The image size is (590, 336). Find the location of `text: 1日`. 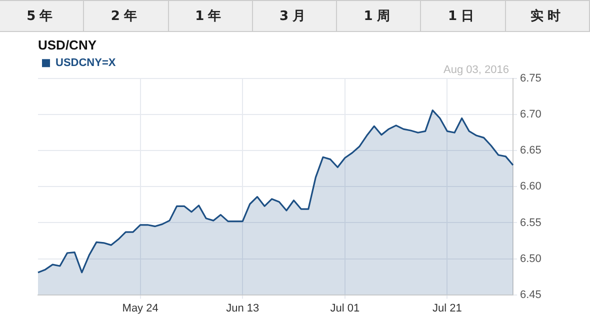

text: 1日 is located at coordinates (463, 16).